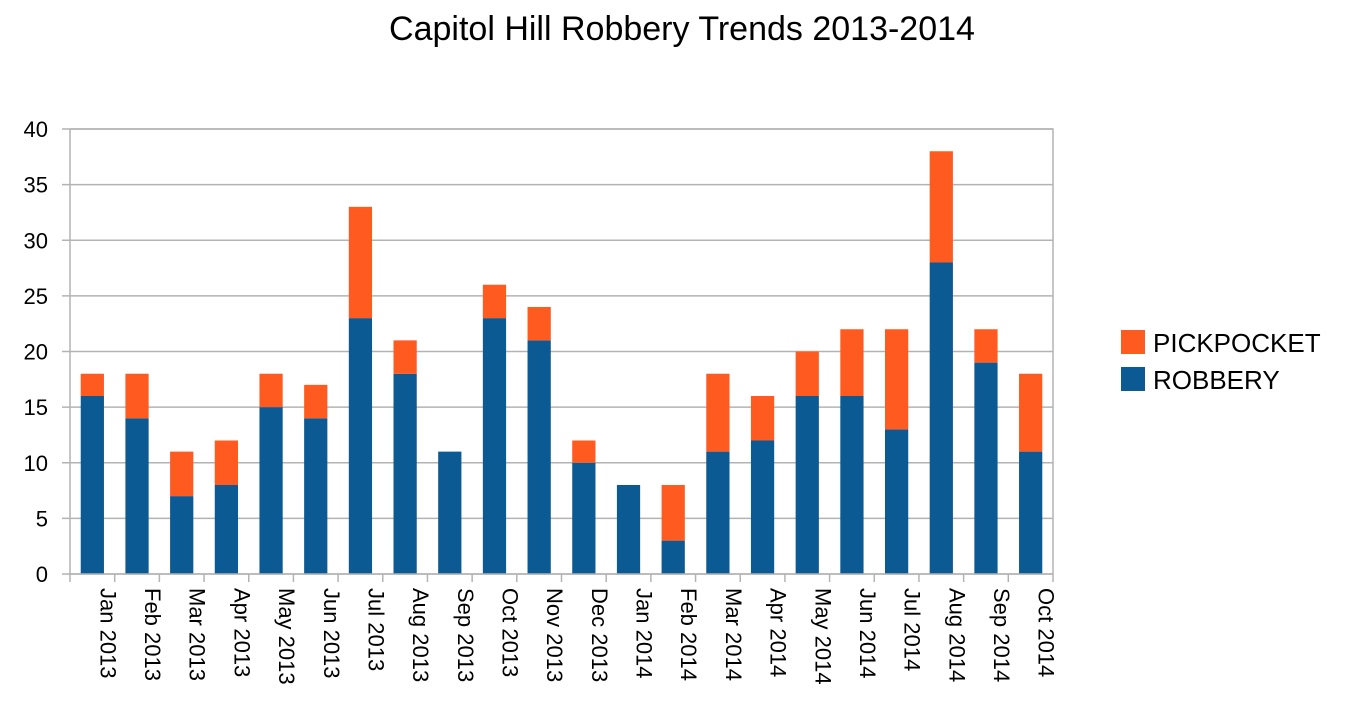 Image resolution: width=1364 pixels, height=710 pixels. What do you see at coordinates (316, 496) in the screenshot?
I see `bar-robbery-jun-2013` at bounding box center [316, 496].